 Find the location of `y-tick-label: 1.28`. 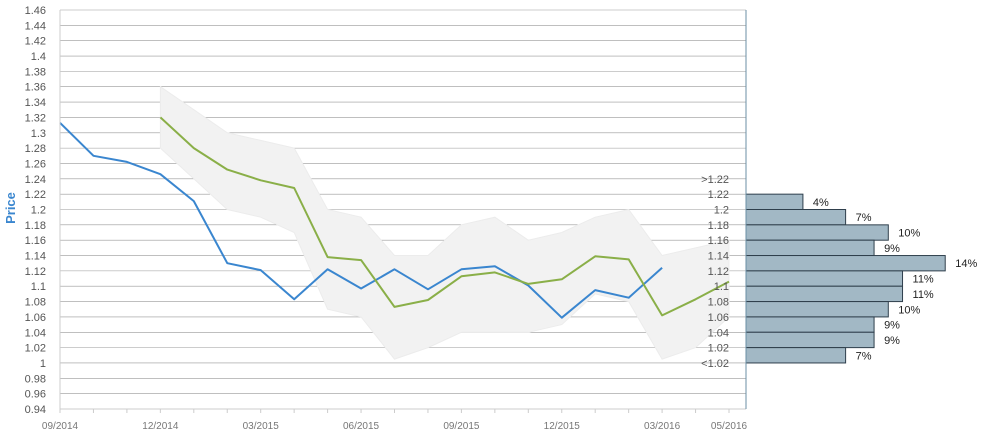

y-tick-label: 1.28 is located at coordinates (35, 149).